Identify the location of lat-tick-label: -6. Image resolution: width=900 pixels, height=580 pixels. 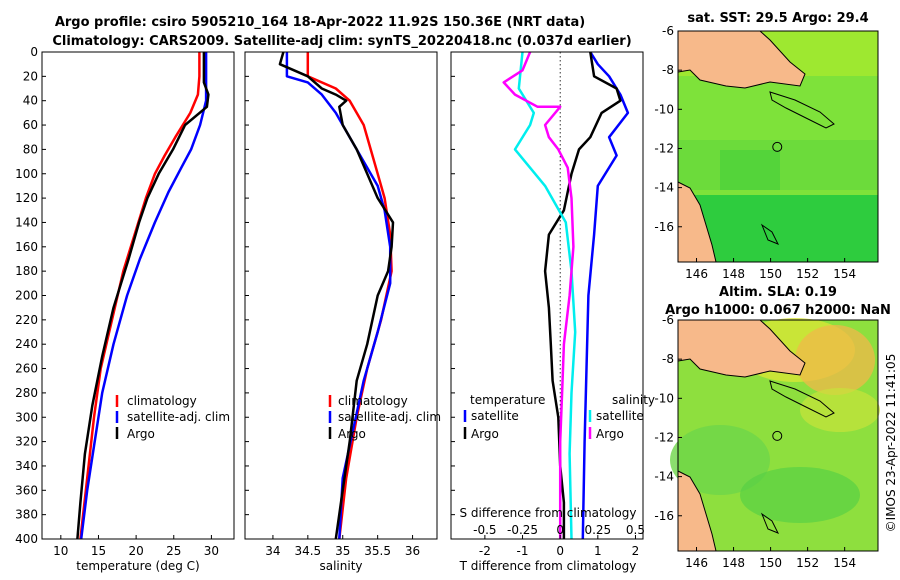
(668, 31).